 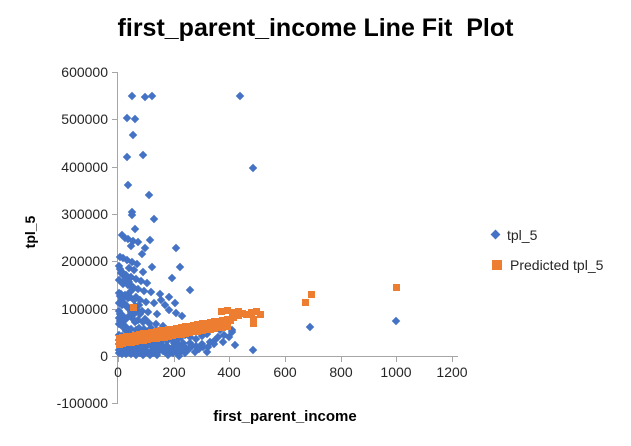 I want to click on y-axis-line, so click(x=117, y=238).